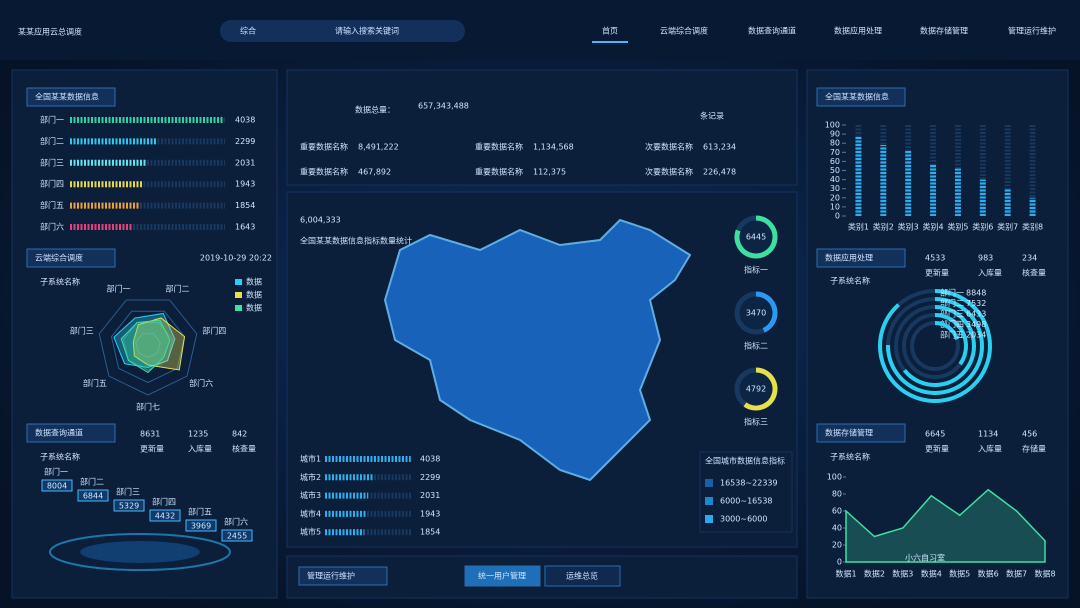 Image resolution: width=1080 pixels, height=608 pixels. What do you see at coordinates (756, 270) in the screenshot?
I see `gauge-label: 指标一` at bounding box center [756, 270].